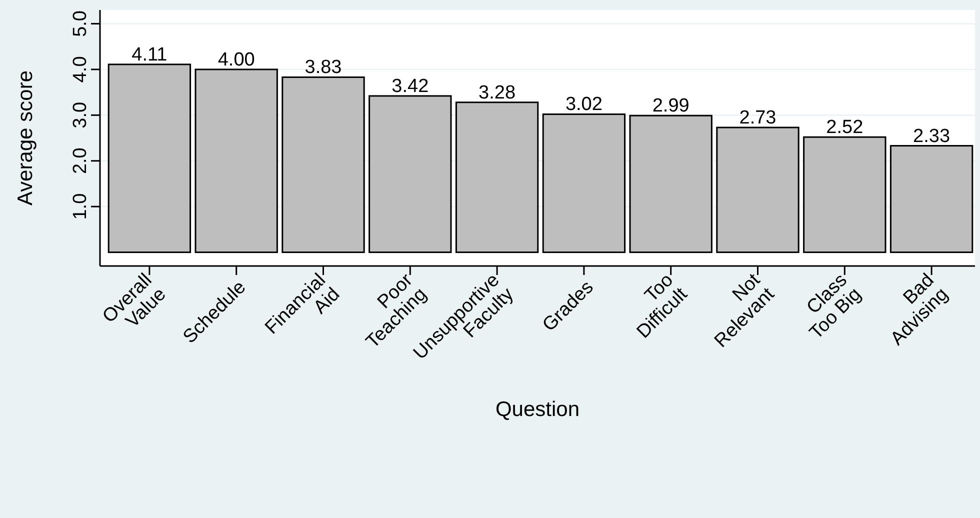 The width and height of the screenshot is (980, 518). What do you see at coordinates (150, 55) in the screenshot?
I see `data-label: 4.11` at bounding box center [150, 55].